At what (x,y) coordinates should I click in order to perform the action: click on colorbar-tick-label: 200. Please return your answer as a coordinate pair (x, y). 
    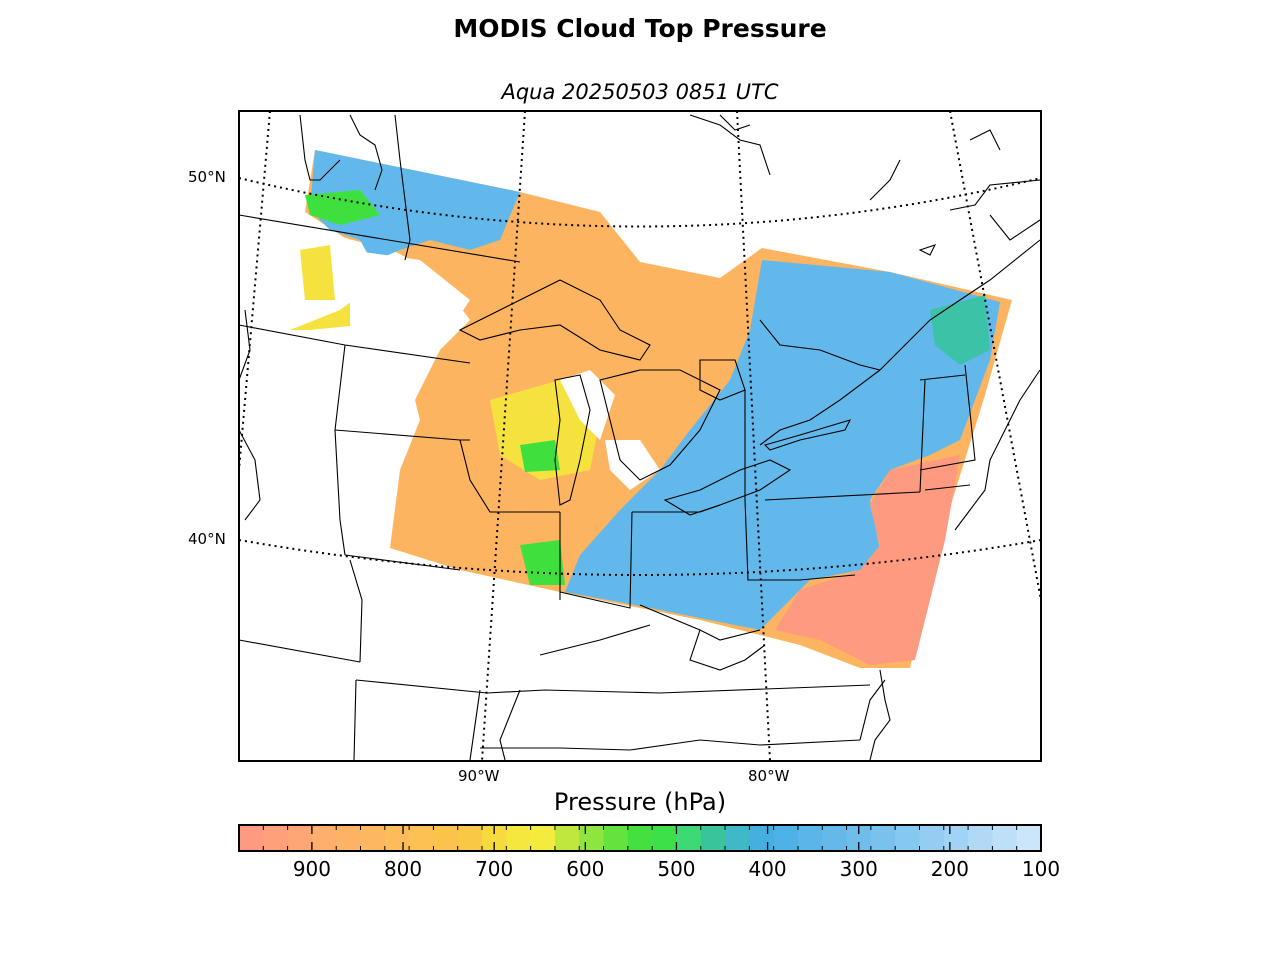
    Looking at the image, I should click on (949, 869).